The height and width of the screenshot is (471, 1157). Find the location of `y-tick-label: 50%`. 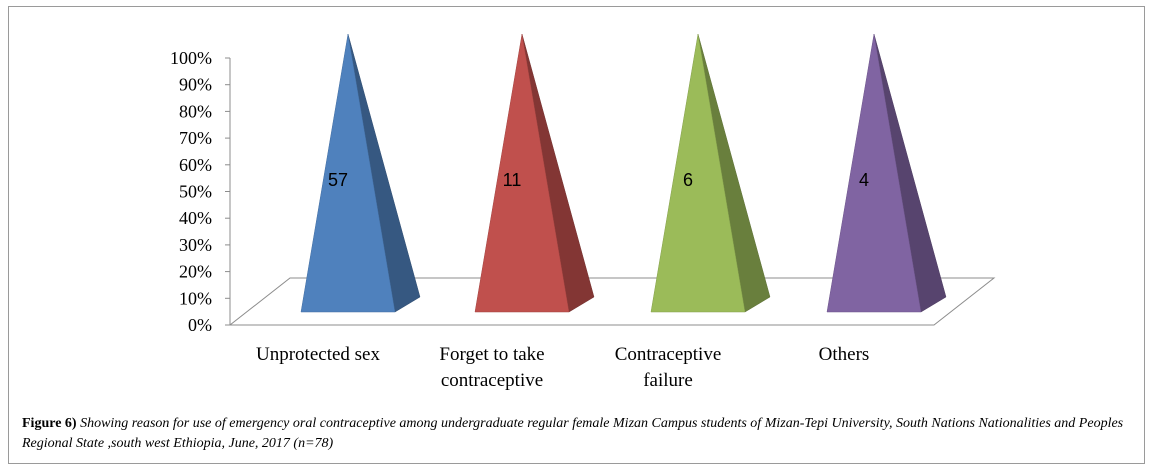

y-tick-label: 50% is located at coordinates (195, 192).